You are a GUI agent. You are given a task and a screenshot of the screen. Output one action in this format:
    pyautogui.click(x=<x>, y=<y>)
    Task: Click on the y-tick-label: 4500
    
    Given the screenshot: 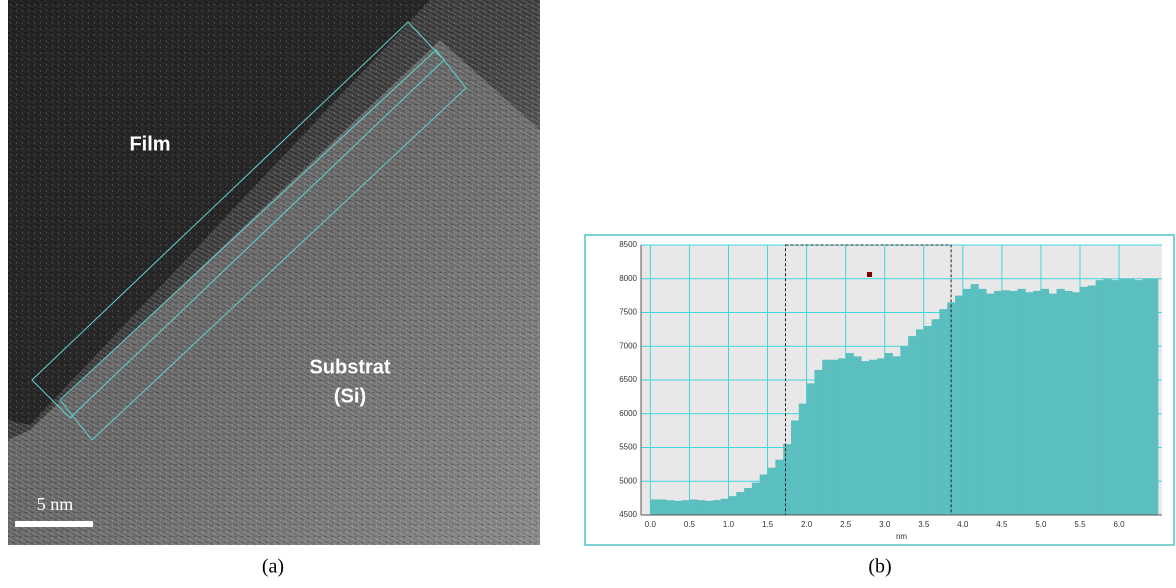 What is the action you would take?
    pyautogui.click(x=628, y=514)
    